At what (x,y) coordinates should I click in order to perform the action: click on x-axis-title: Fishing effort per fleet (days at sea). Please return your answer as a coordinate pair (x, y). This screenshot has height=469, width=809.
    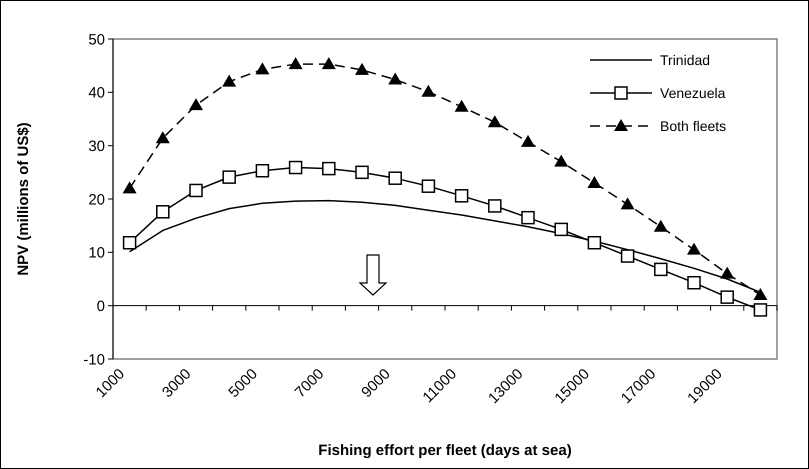
    Looking at the image, I should click on (445, 450).